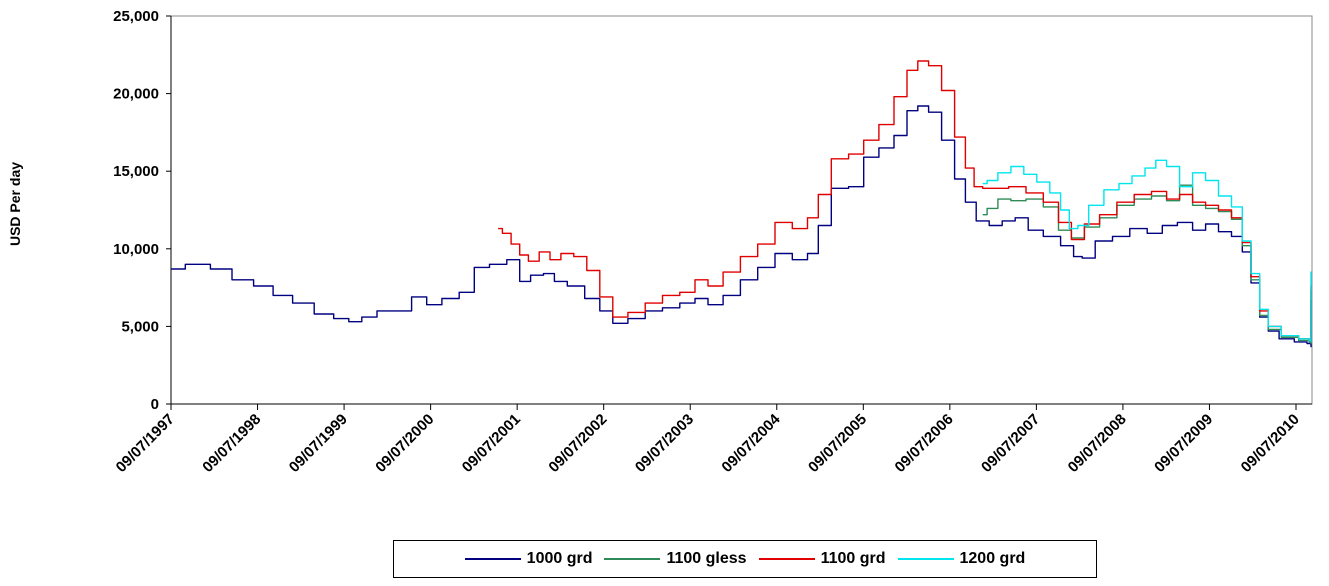  Describe the element at coordinates (1147, 264) in the screenshot. I see `series-line-1100-gless` at that location.